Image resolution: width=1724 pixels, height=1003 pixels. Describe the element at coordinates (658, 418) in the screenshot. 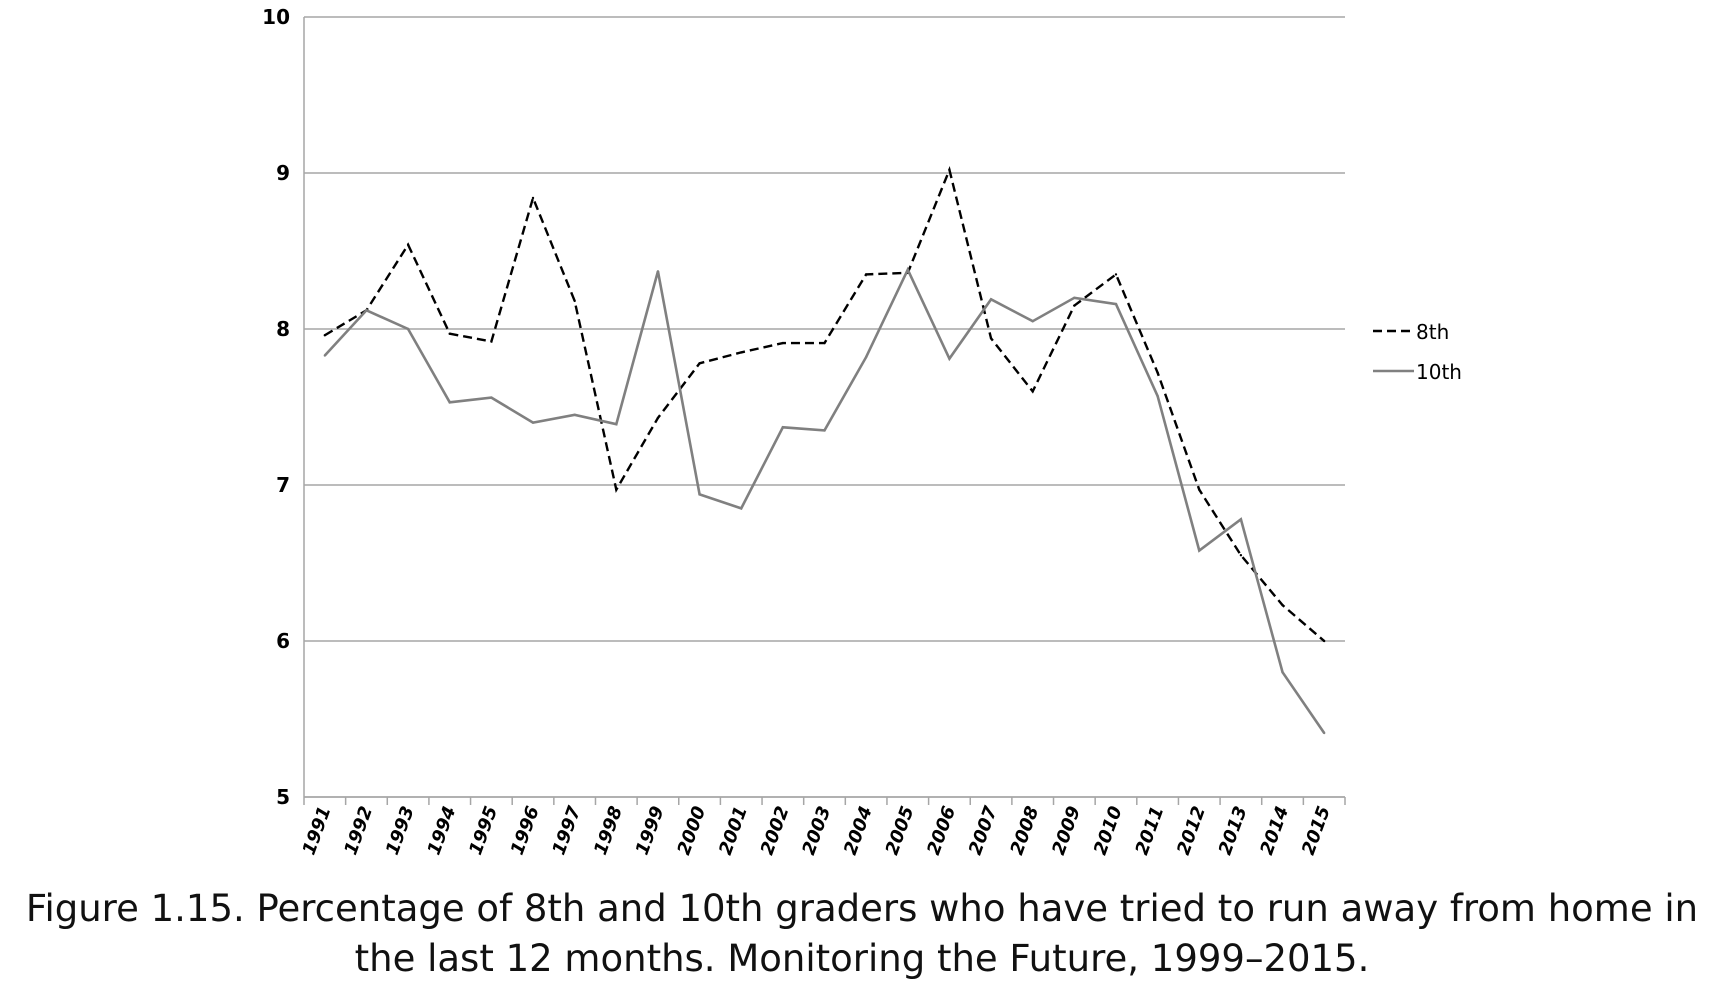

I see `data-point-8th-1999` at that location.